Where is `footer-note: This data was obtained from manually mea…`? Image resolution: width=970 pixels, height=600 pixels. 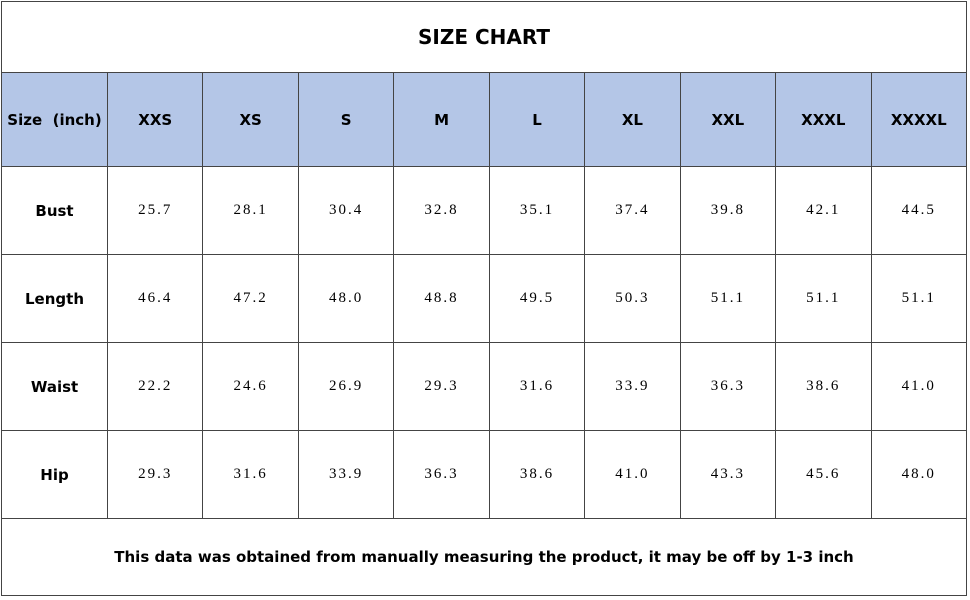
footer-note: This data was obtained from manually mea… is located at coordinates (484, 557).